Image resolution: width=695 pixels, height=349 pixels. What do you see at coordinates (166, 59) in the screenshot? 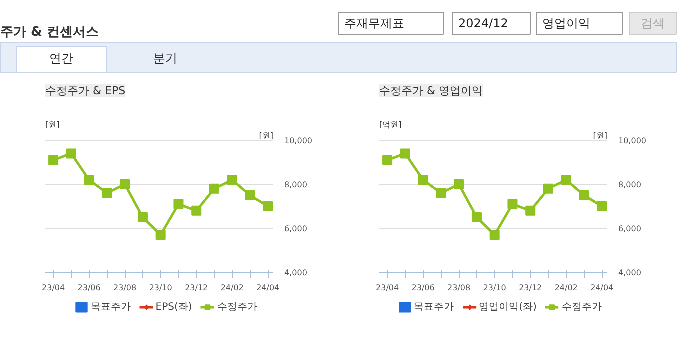
I see `text: 분기` at bounding box center [166, 59].